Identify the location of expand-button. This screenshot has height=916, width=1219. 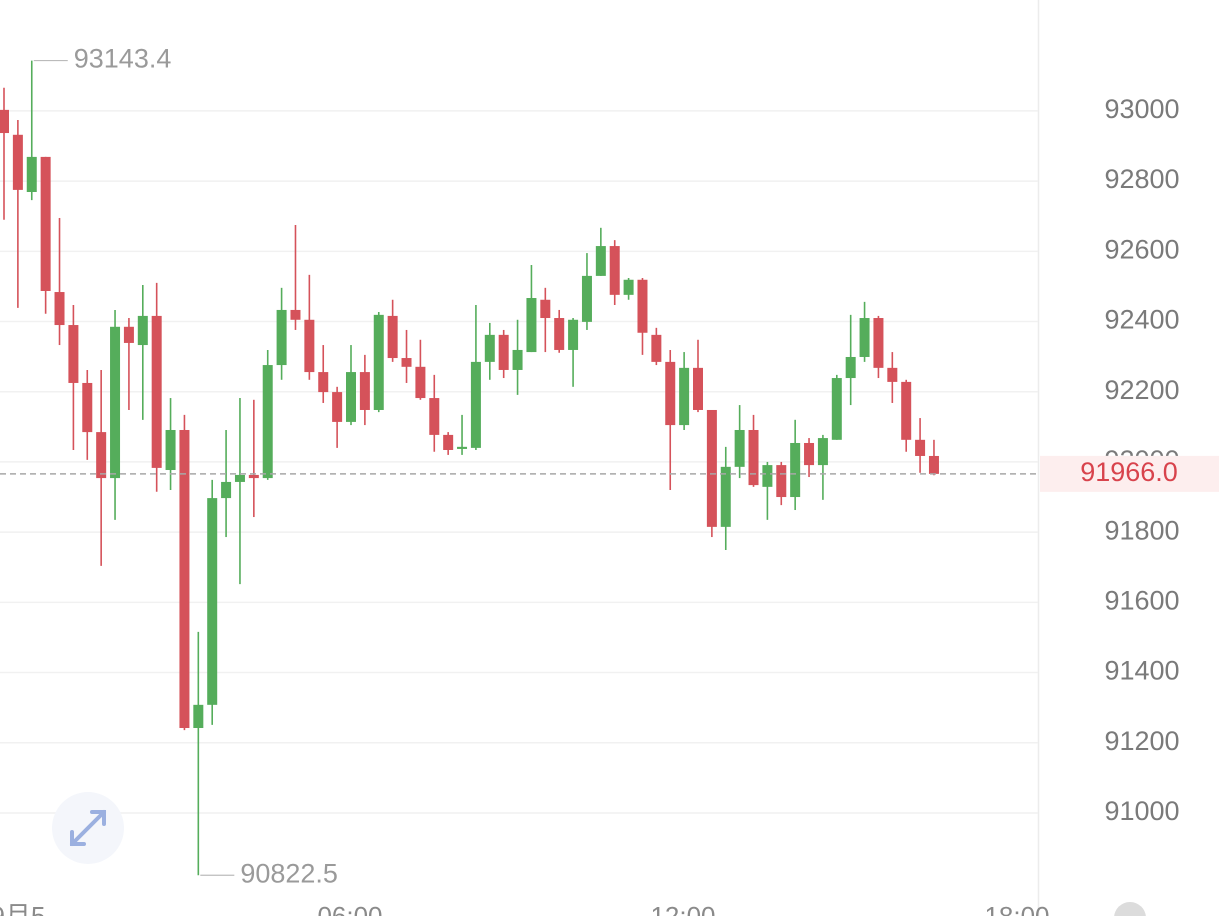
(88, 828).